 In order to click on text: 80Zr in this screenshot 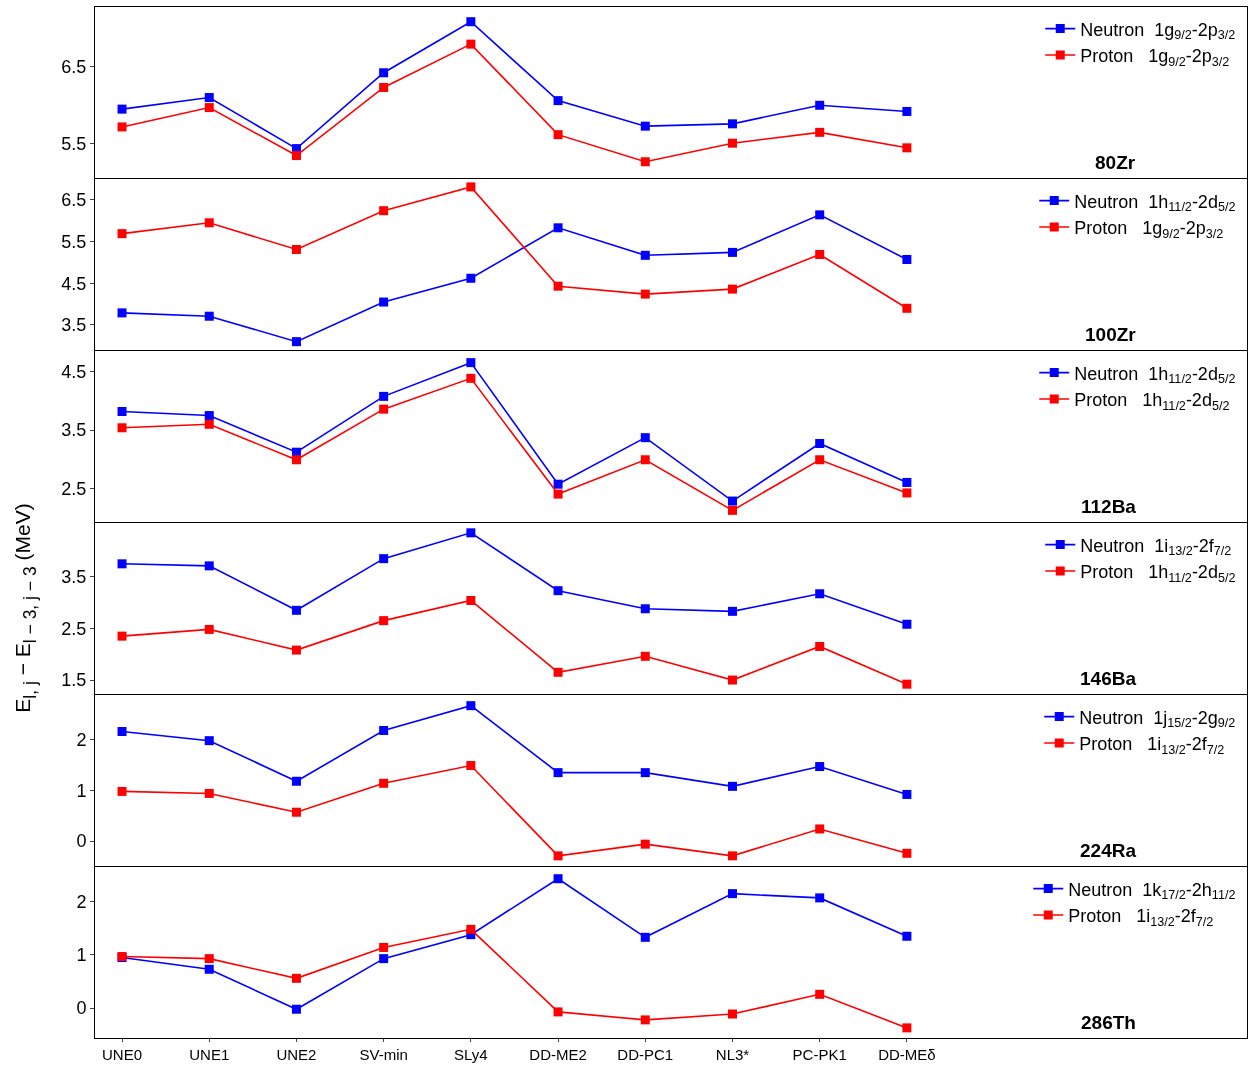, I will do `click(1115, 162)`.